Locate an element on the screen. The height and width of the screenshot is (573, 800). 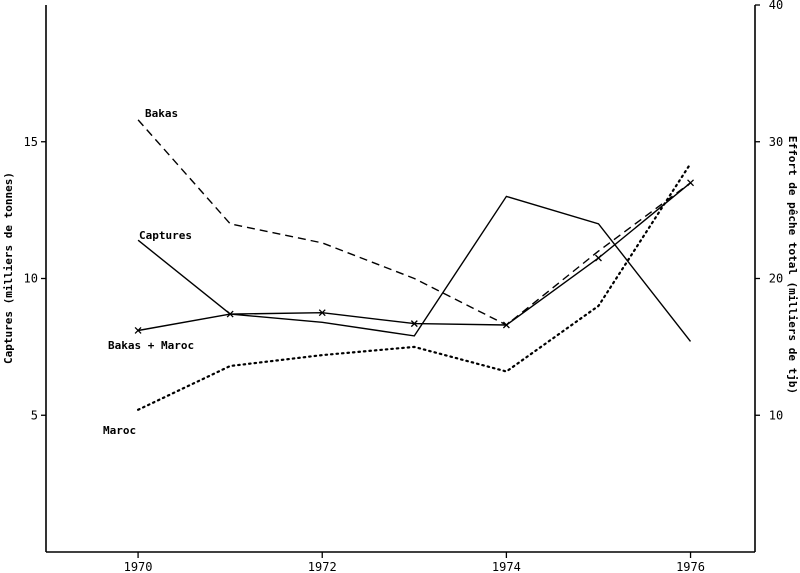
series-label-bakas-maroc: Bakas + Maroc is located at coordinates (151, 345).